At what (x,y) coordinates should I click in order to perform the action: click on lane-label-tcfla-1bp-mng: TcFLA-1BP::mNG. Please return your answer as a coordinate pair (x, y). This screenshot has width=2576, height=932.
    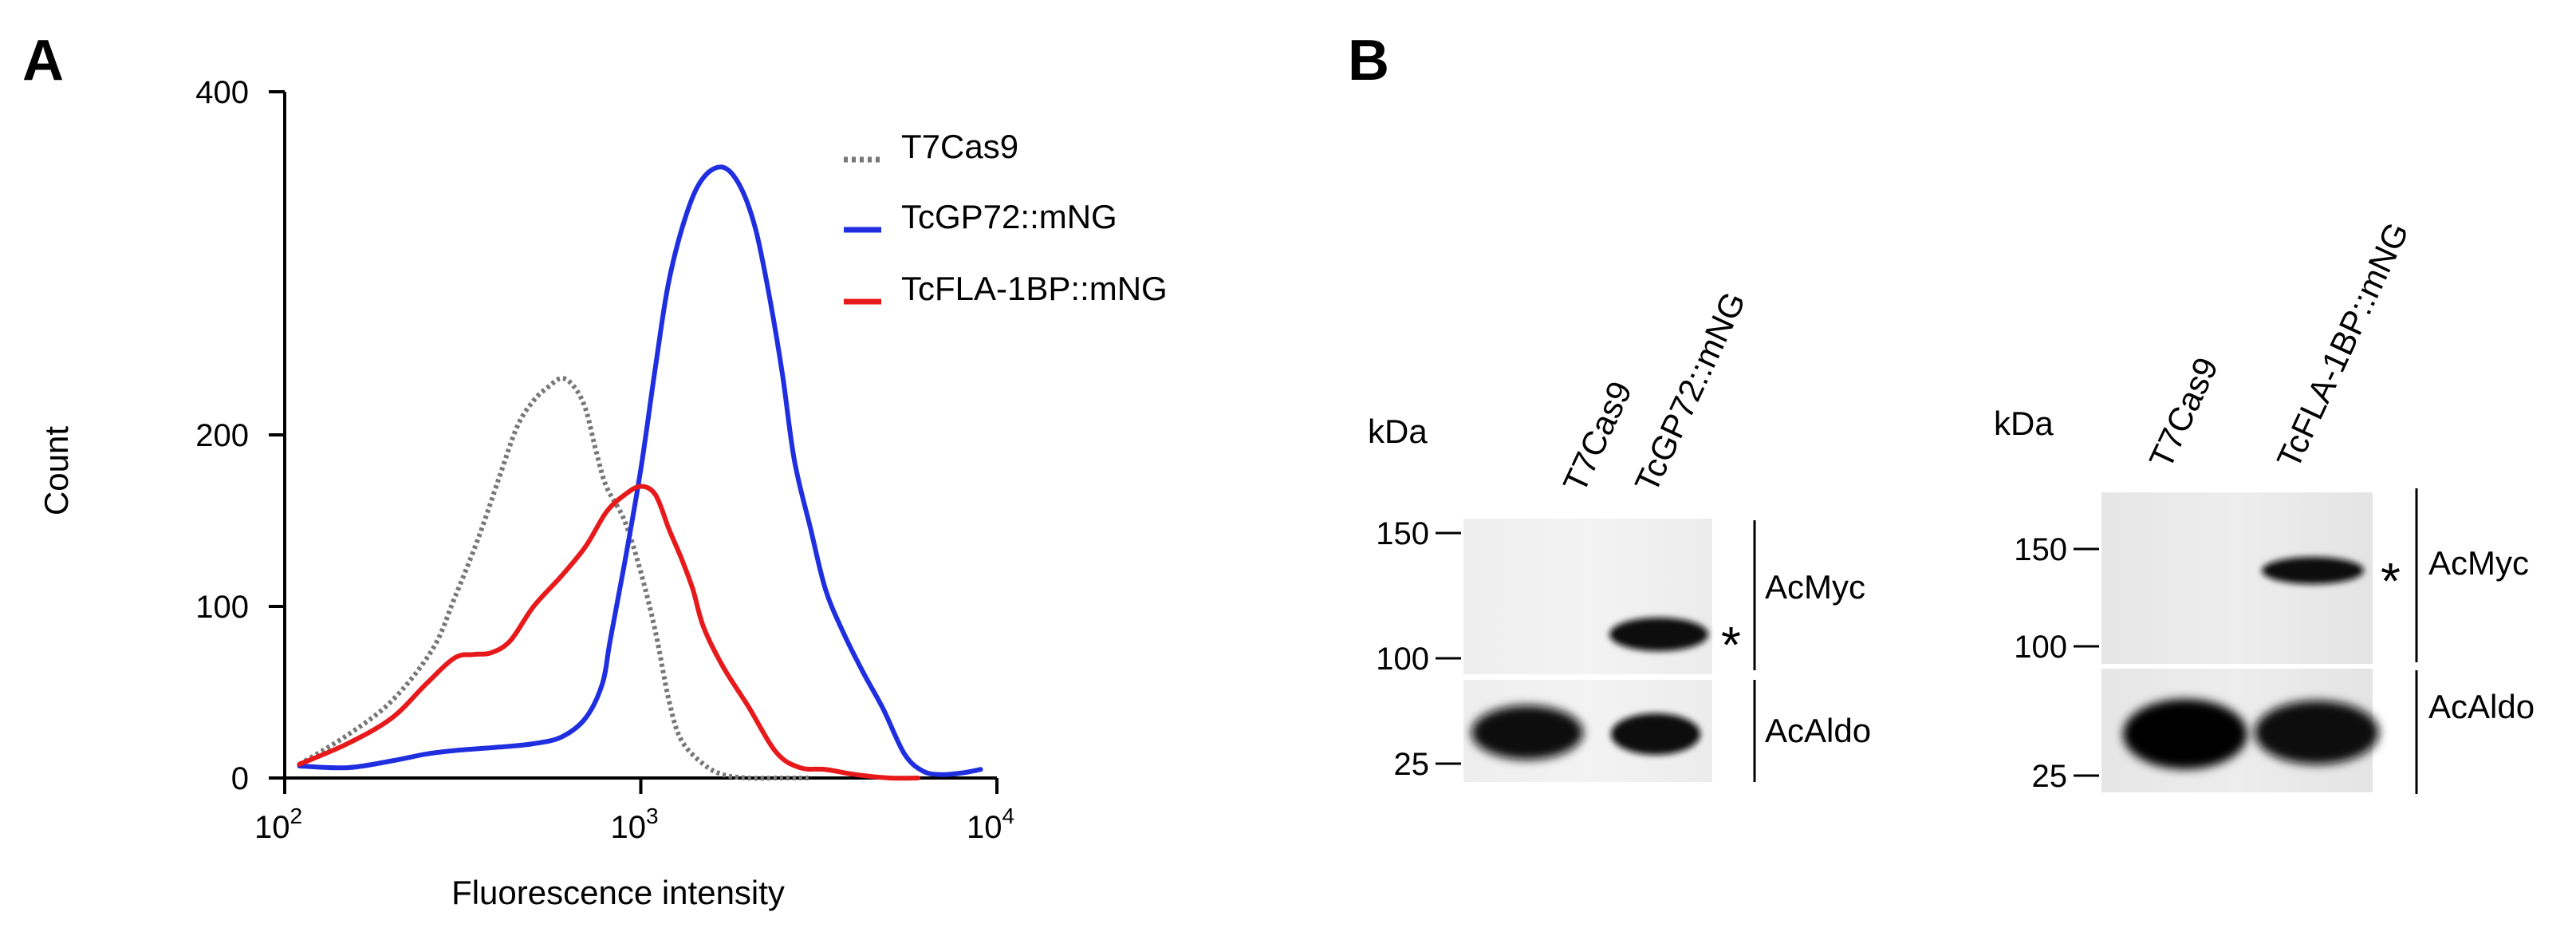
    Looking at the image, I should click on (2343, 344).